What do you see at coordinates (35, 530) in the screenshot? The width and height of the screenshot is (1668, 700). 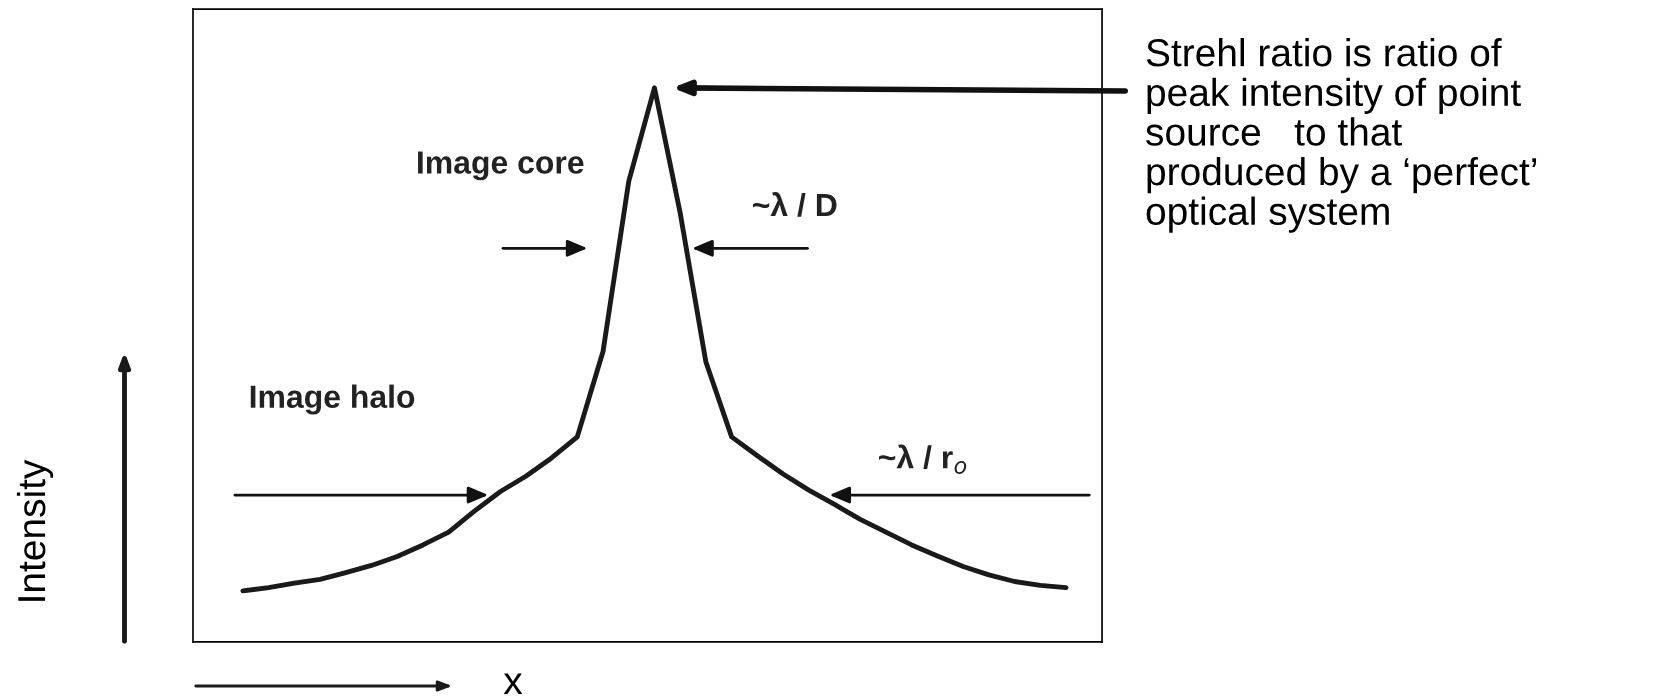 I see `y-axis-title: Intensity` at bounding box center [35, 530].